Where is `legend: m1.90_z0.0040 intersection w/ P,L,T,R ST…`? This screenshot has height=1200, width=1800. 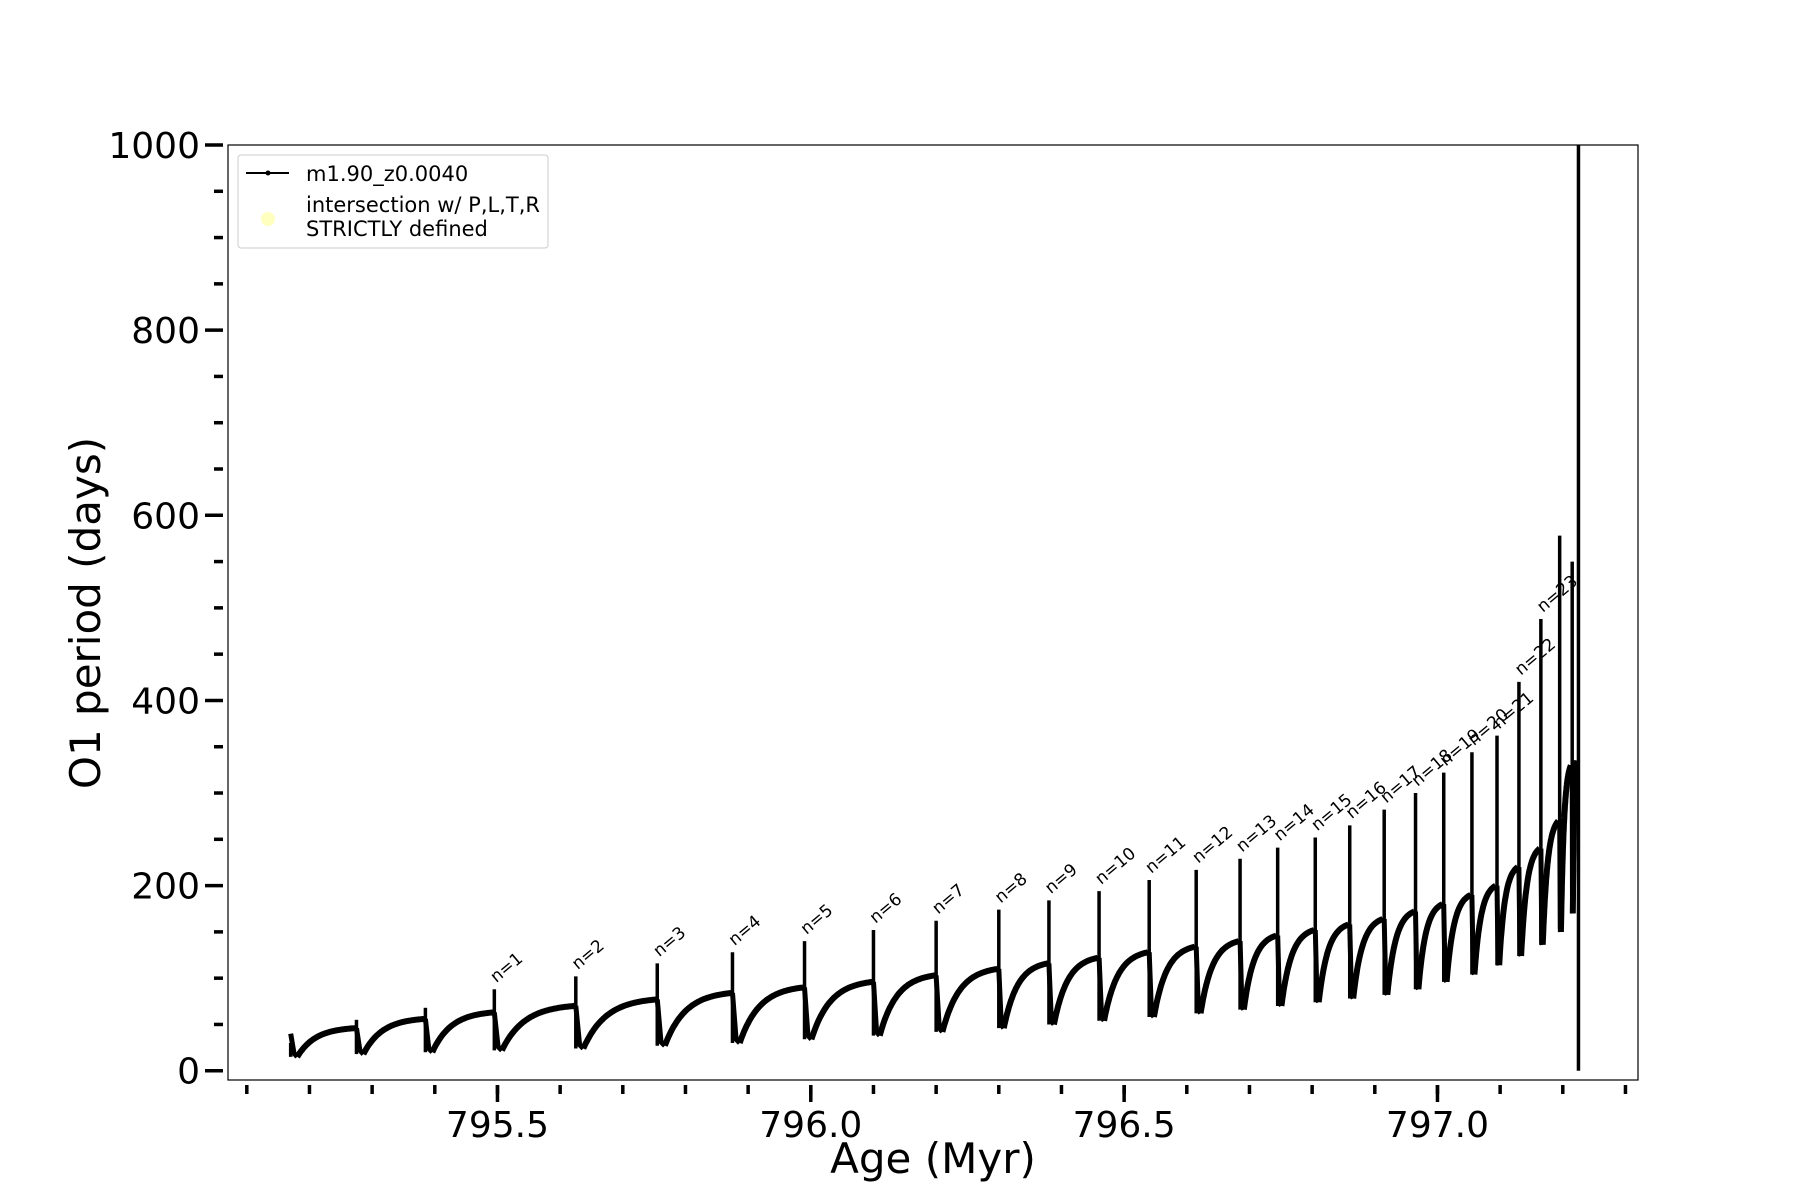
legend: m1.90_z0.0040 intersection w/ P,L,T,R ST… is located at coordinates (393, 201).